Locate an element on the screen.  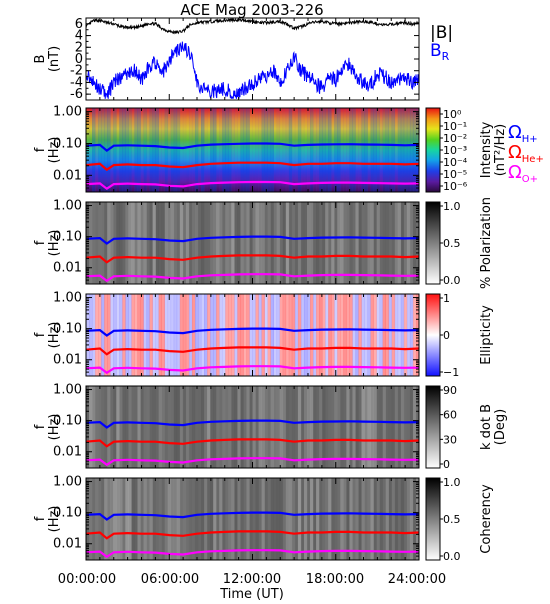
legend-br: BR is located at coordinates (440, 52).